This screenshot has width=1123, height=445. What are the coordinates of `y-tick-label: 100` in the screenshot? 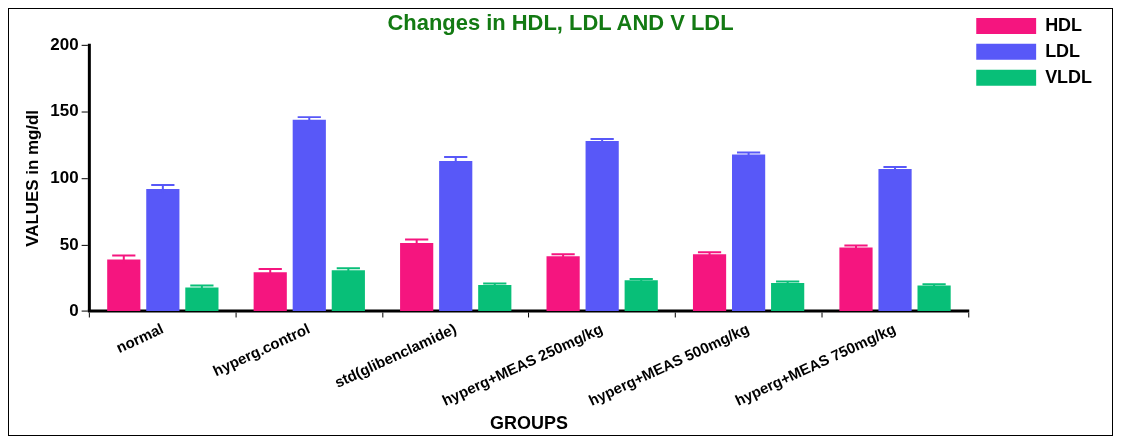 It's located at (64, 178).